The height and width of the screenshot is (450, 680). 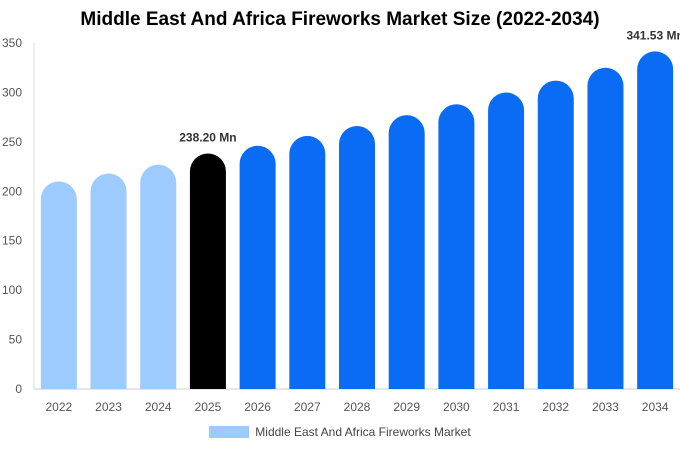 I want to click on x-tick-label: 2022, so click(x=58, y=407).